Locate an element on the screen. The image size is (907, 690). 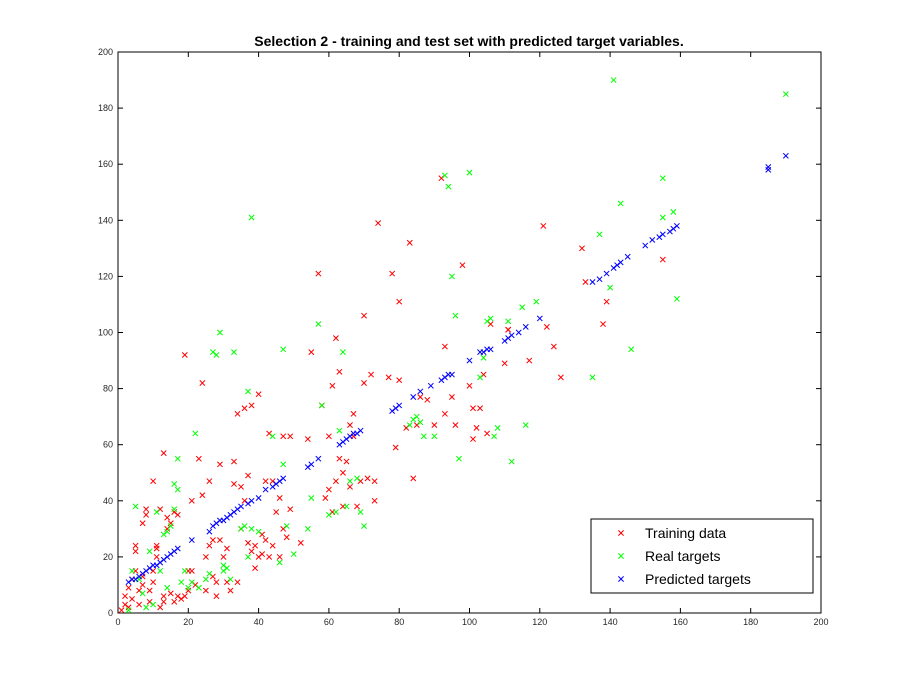
y-tick-label: 120 is located at coordinates (105, 276).